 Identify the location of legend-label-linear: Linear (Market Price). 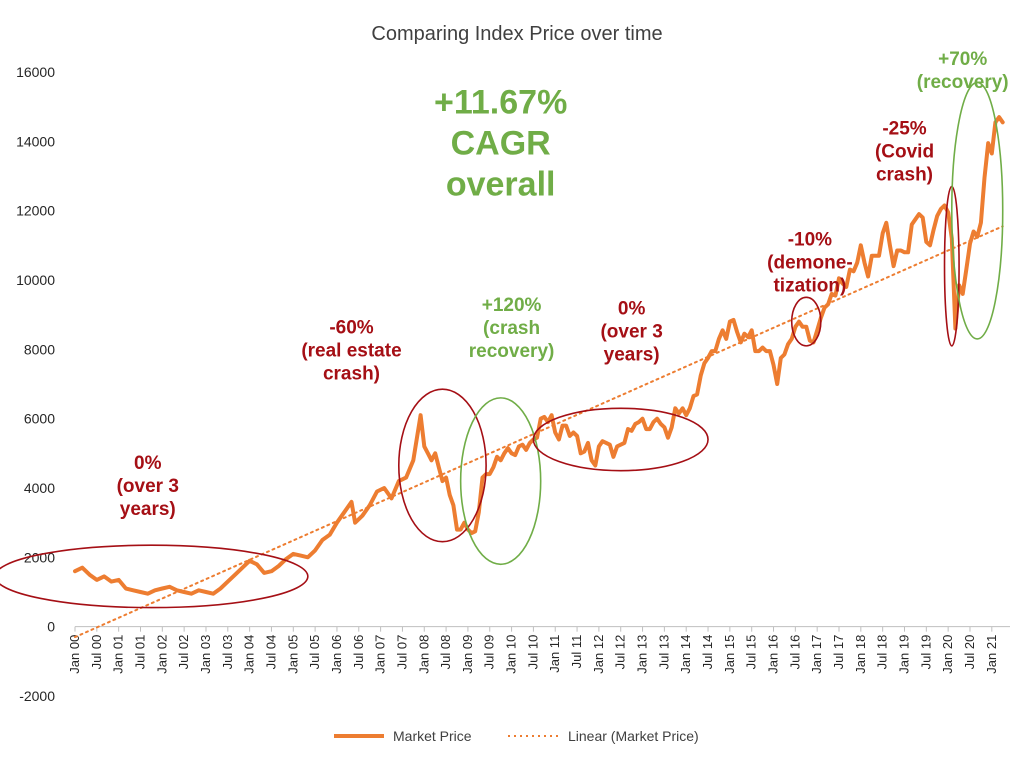
(633, 736).